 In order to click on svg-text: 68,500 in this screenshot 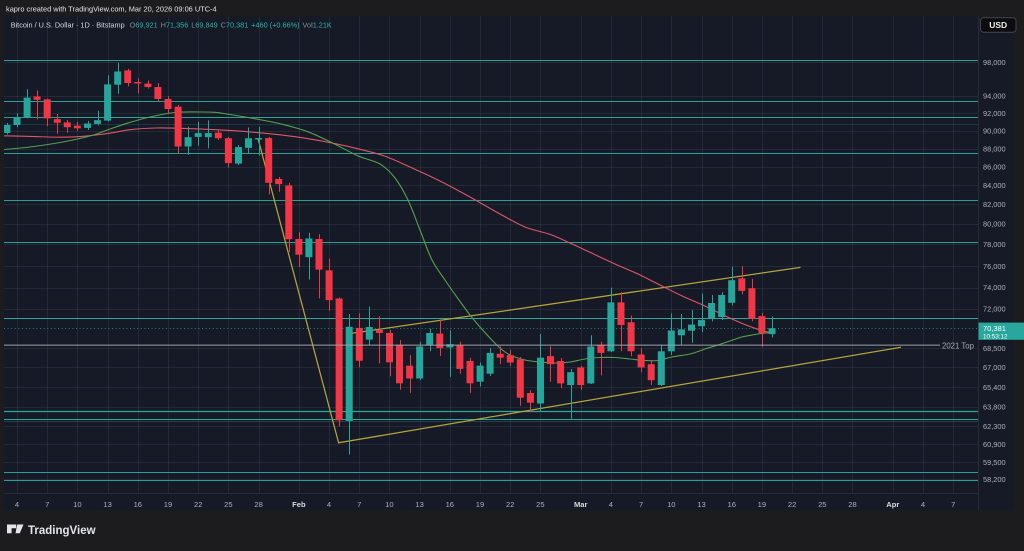, I will do `click(994, 348)`.